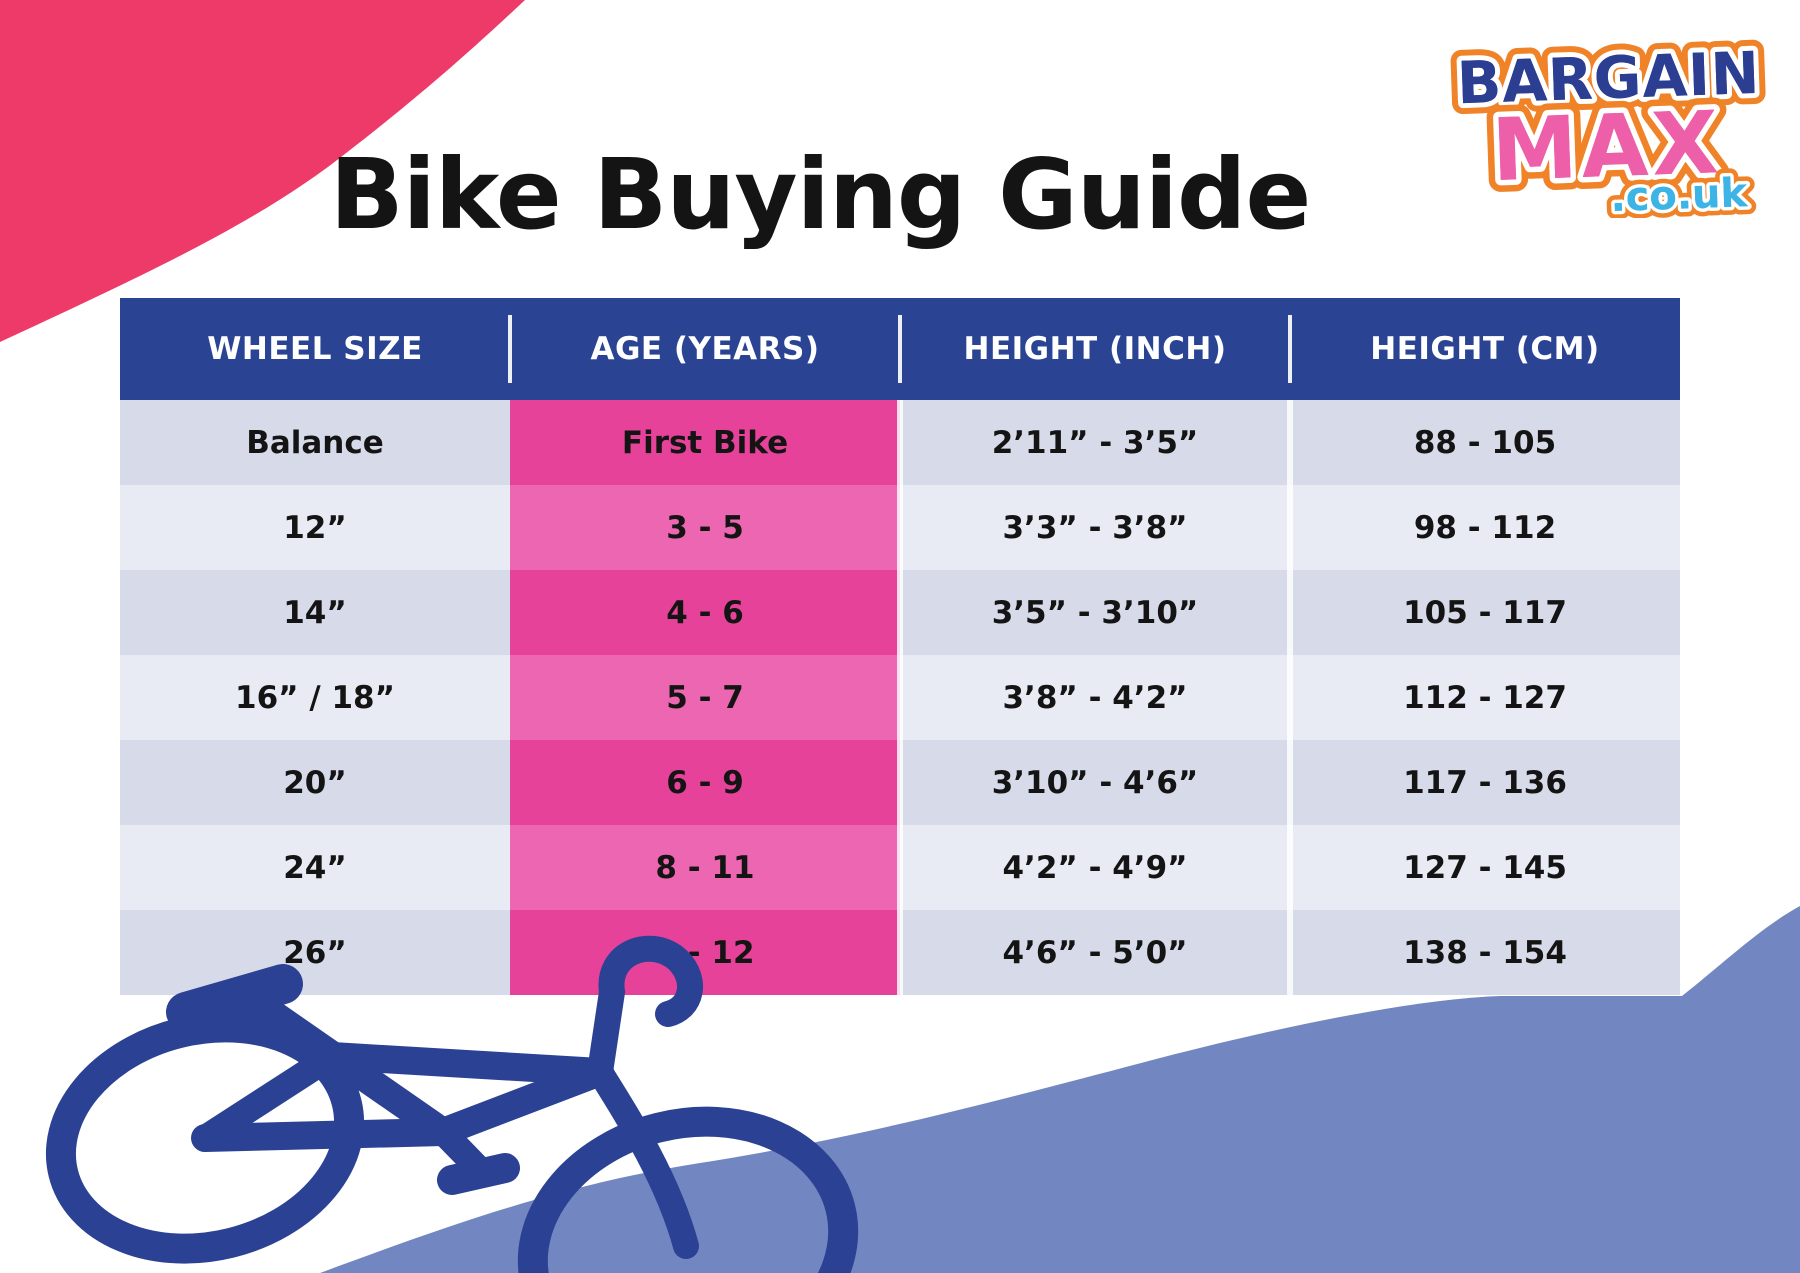  I want to click on table-cell: 105 - 117, so click(1485, 612).